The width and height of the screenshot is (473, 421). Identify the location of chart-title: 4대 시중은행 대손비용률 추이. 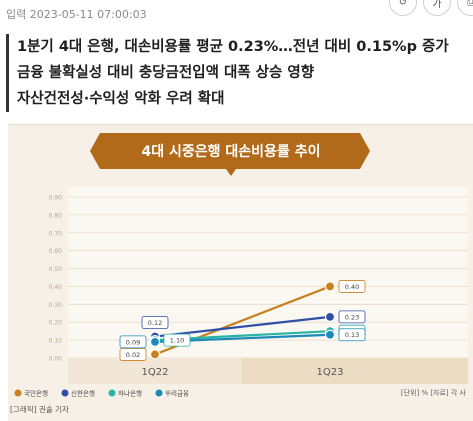
(231, 151).